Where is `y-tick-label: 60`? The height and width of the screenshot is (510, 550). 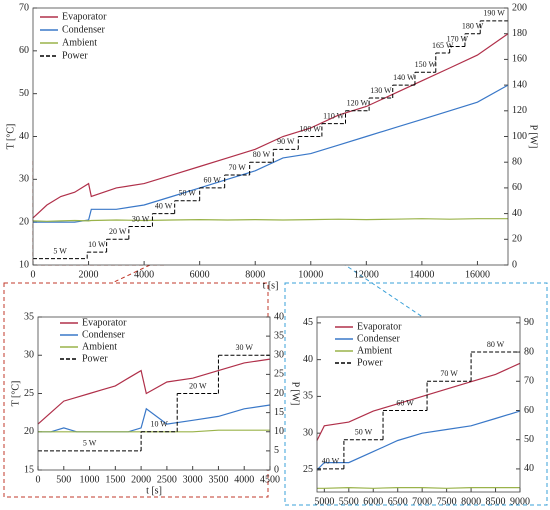 y-tick-label: 60 is located at coordinates (24, 50).